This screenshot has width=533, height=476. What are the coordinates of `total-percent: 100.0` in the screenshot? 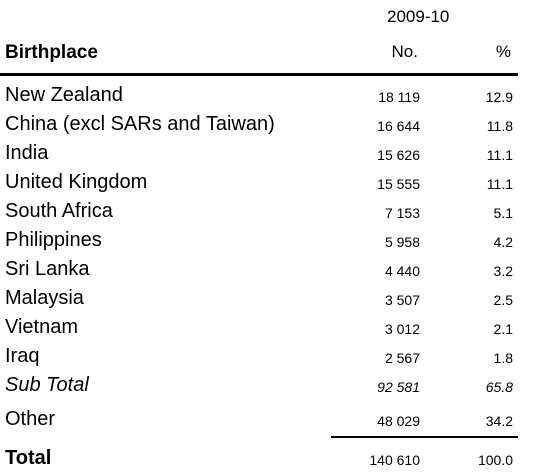 It's located at (495, 460).